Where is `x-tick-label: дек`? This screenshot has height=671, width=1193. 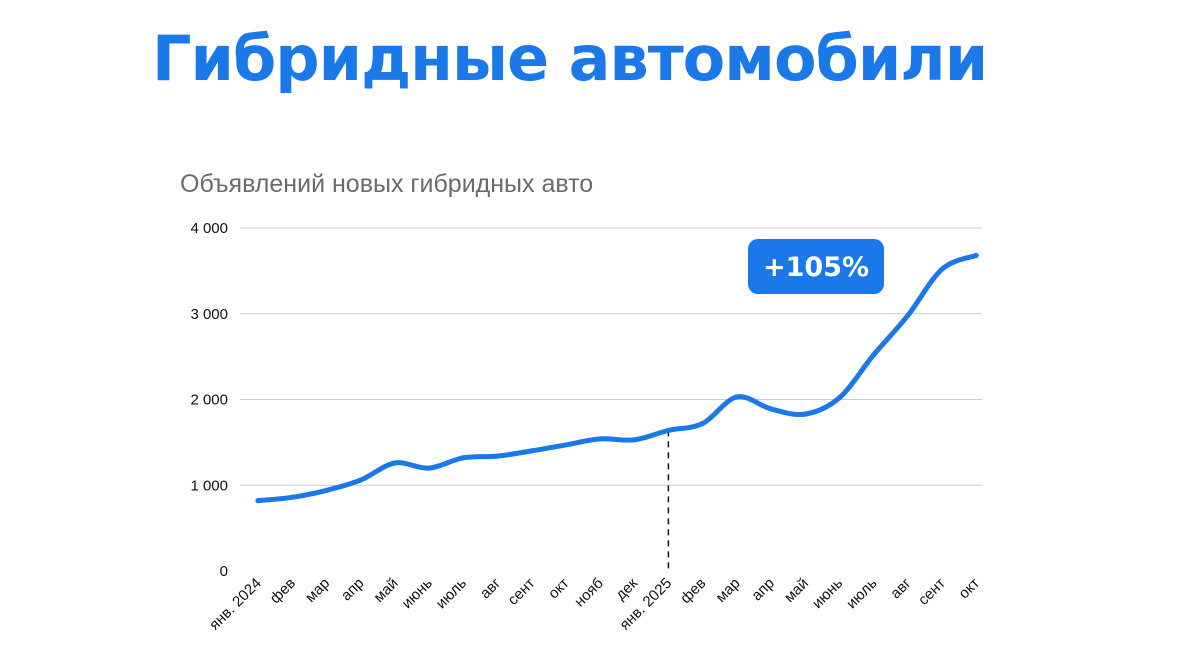
x-tick-label: дек is located at coordinates (626, 589).